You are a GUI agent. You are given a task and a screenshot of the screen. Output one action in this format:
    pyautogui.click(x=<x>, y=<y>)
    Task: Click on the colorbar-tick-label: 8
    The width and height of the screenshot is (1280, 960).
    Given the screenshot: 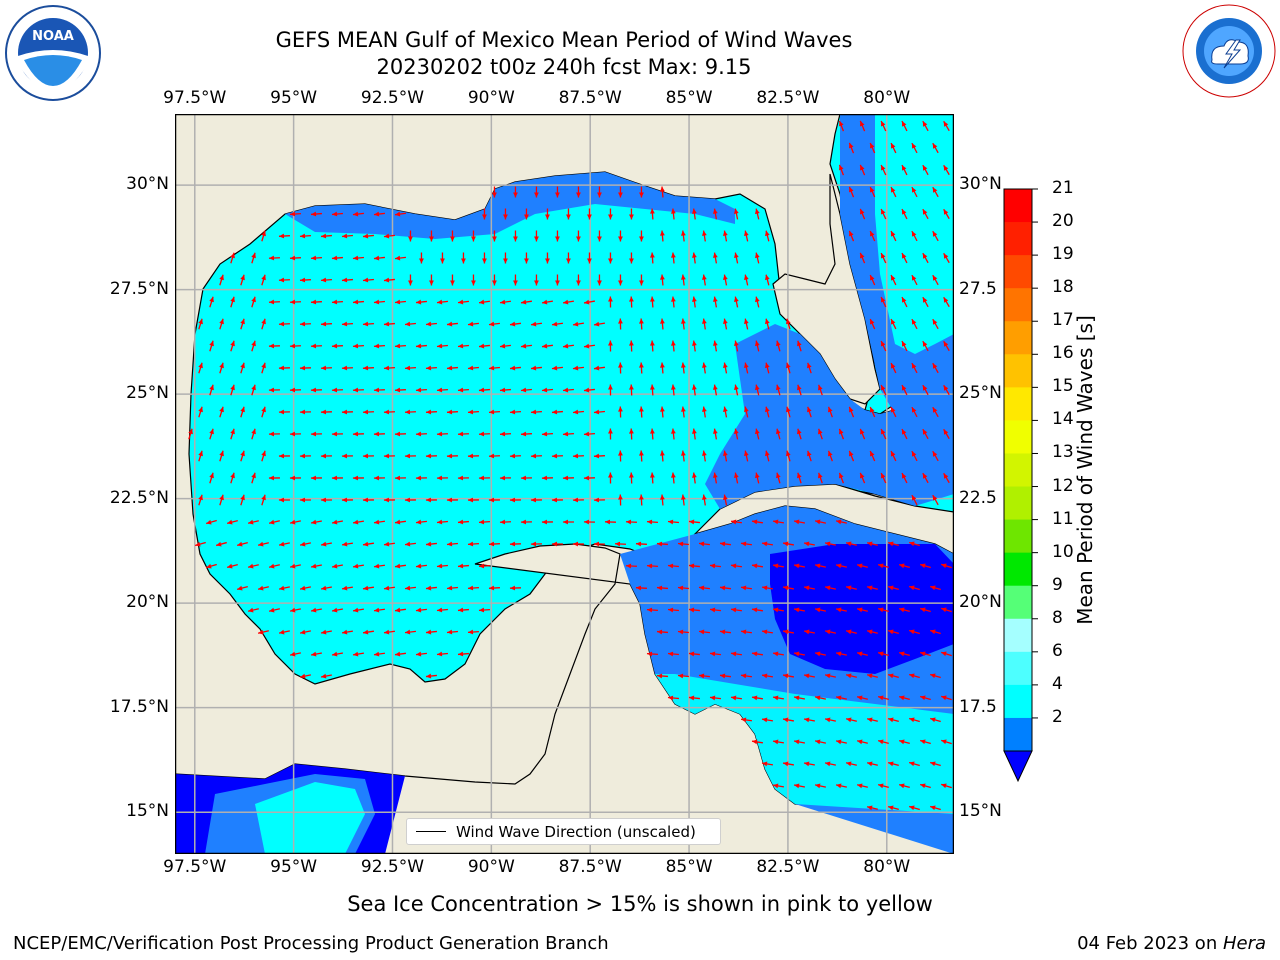 What is the action you would take?
    pyautogui.click(x=1057, y=617)
    